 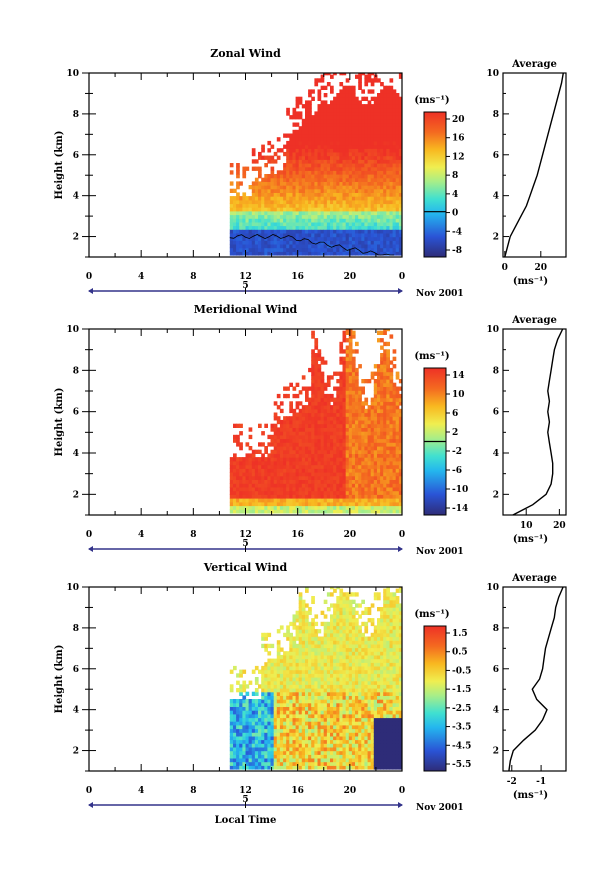 What do you see at coordinates (492, 74) in the screenshot?
I see `average-y-tick-label: 10` at bounding box center [492, 74].